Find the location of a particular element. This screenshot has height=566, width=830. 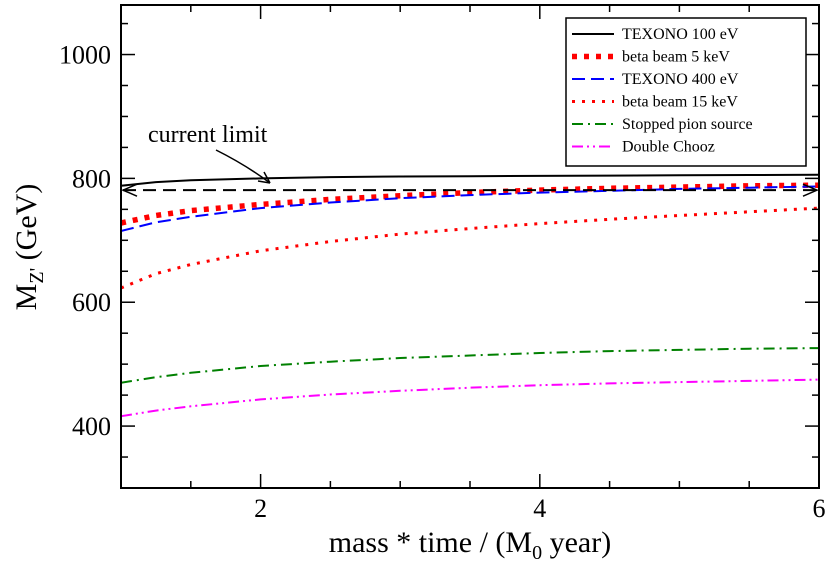

x-tick-label: 4 is located at coordinates (539, 508).